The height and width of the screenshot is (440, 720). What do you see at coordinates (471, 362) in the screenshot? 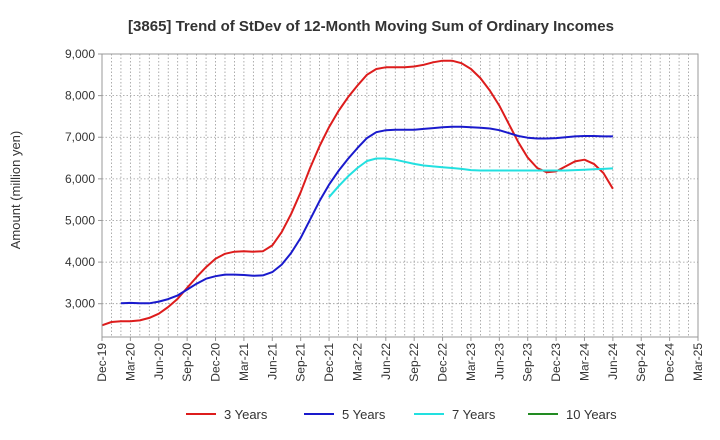
I see `x-tick-label: Mar-23` at bounding box center [471, 362].